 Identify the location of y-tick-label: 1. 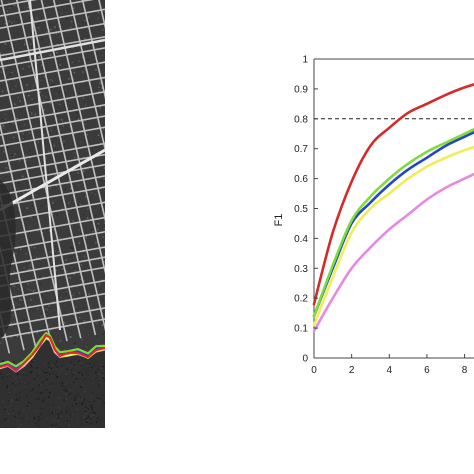
(305, 60).